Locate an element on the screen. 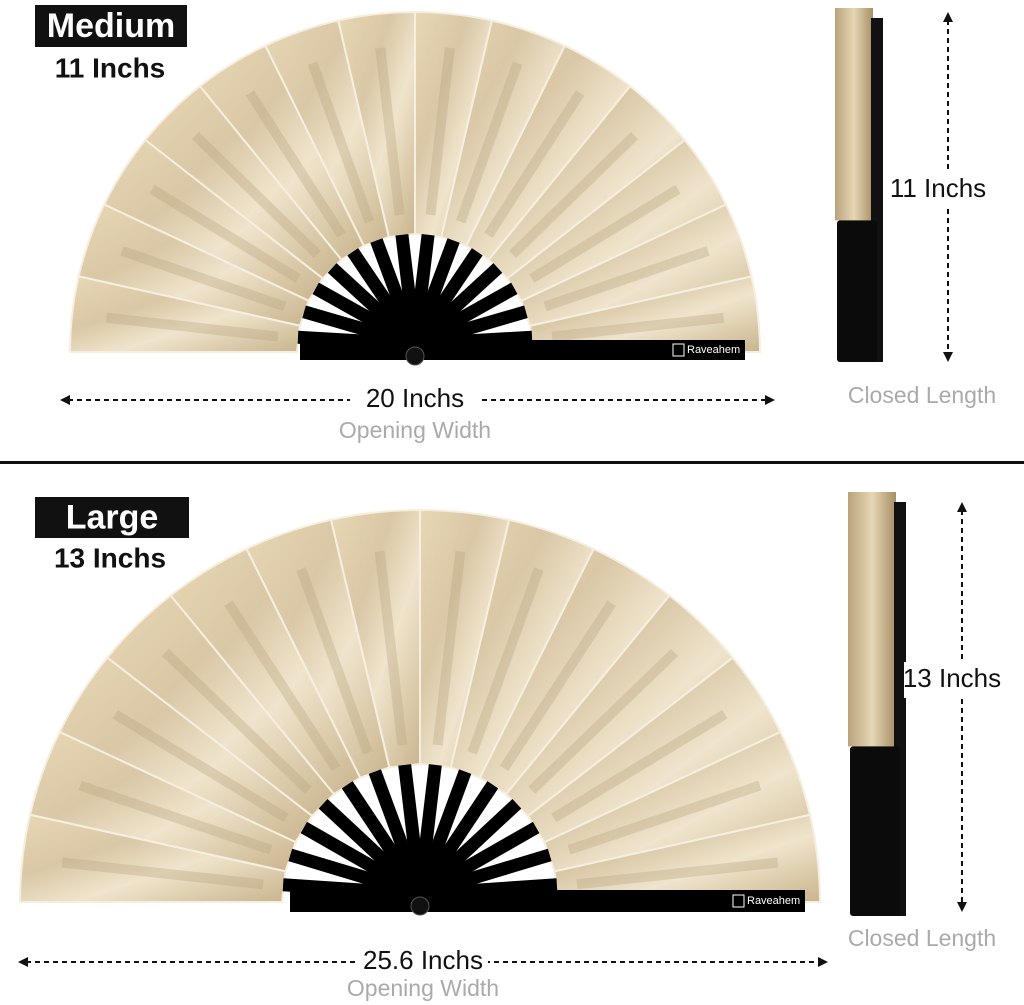  badge-label: Medium is located at coordinates (111, 26).